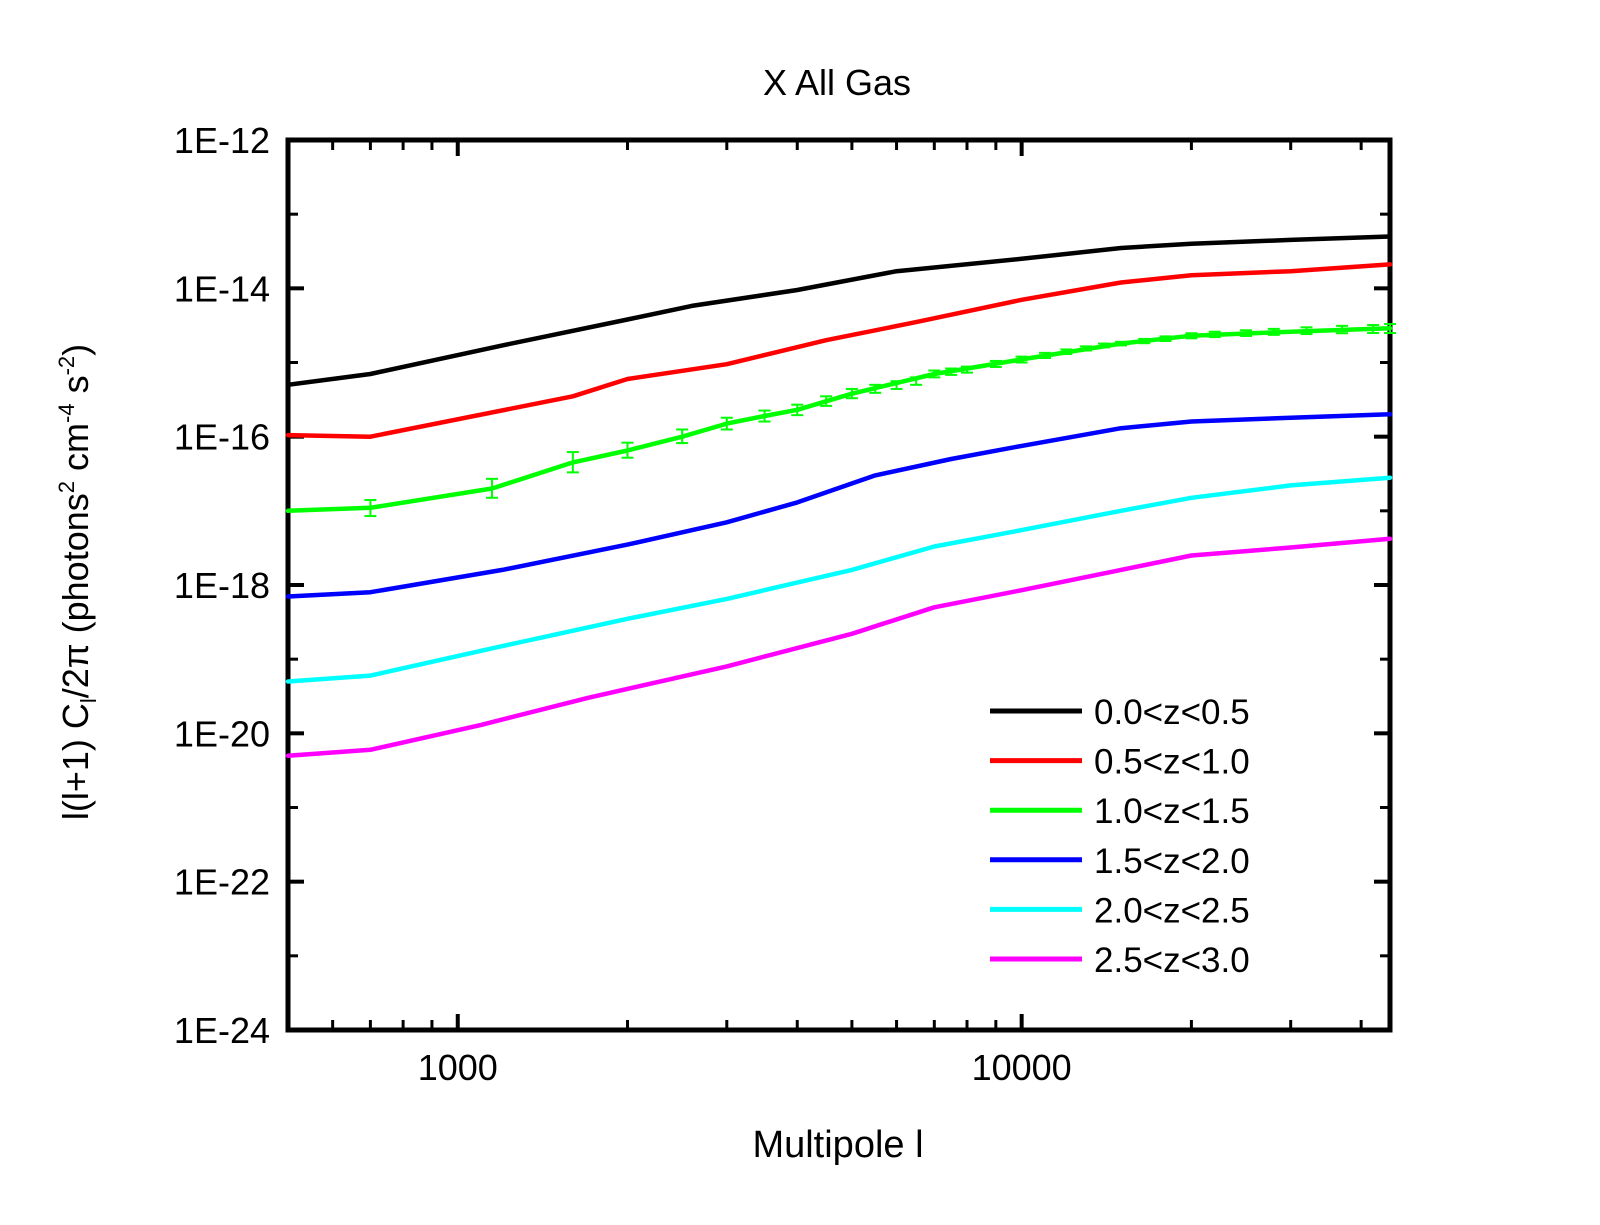 The image size is (1600, 1225). Describe the element at coordinates (222, 882) in the screenshot. I see `y-tick-label: 1E-22` at that location.